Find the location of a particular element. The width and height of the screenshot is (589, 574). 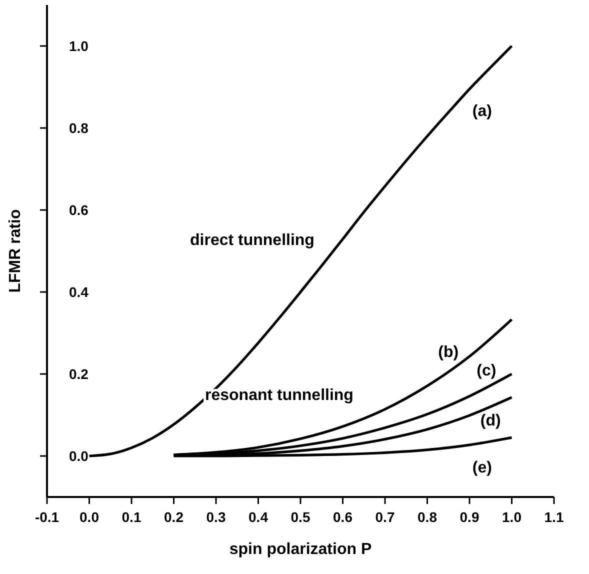

y-tick-label: 1.0 is located at coordinates (79, 46).